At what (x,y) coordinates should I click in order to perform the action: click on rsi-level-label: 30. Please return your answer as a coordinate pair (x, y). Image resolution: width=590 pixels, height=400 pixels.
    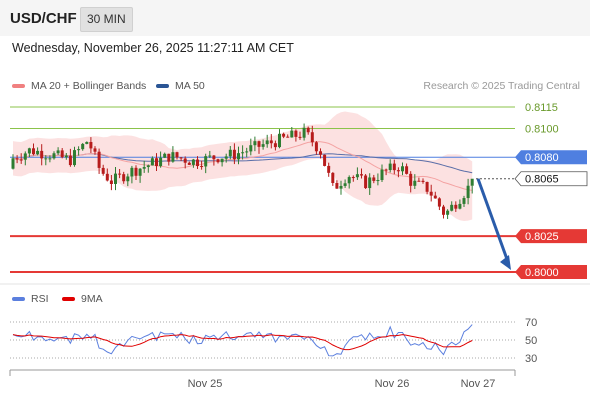
    Looking at the image, I should click on (531, 359).